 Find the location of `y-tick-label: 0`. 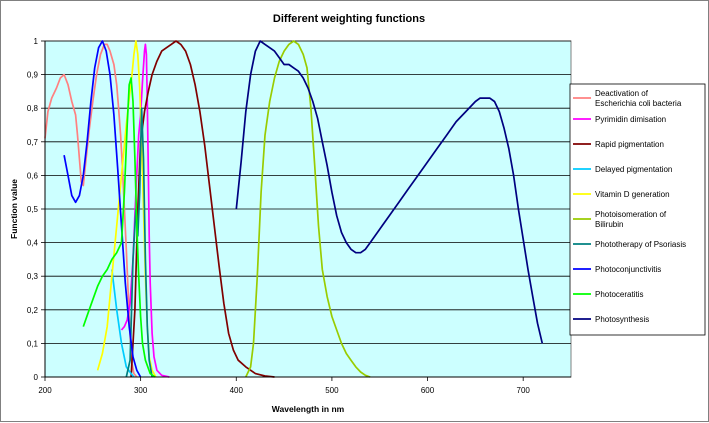

y-tick-label: 0 is located at coordinates (36, 377).